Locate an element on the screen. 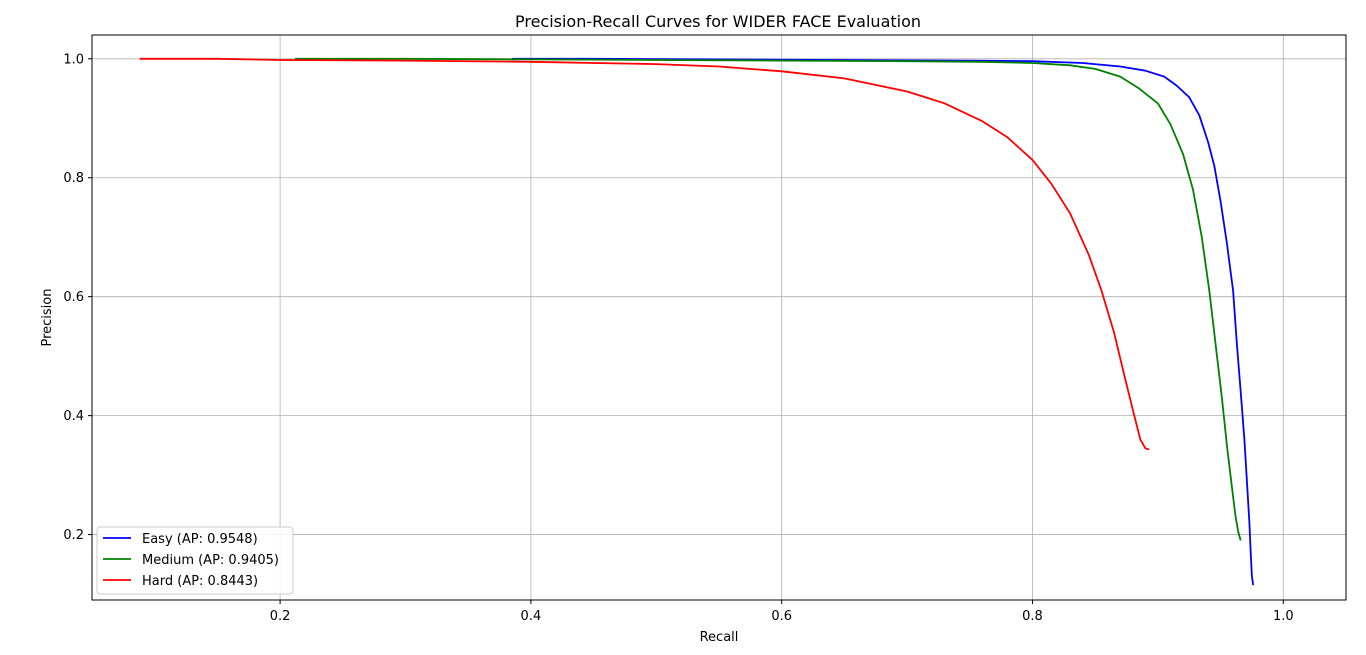 This screenshot has height=655, width=1366. x-tick-label: 0.4 is located at coordinates (531, 616).